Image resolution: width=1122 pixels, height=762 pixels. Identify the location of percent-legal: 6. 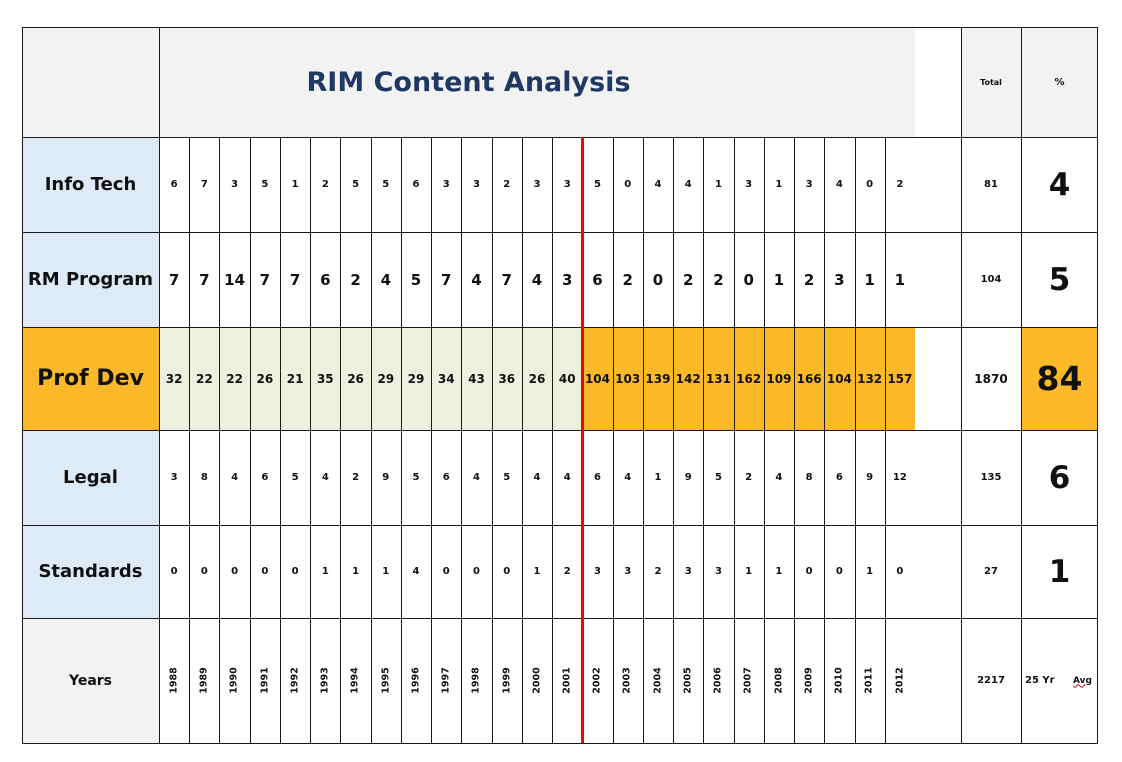
(1059, 477).